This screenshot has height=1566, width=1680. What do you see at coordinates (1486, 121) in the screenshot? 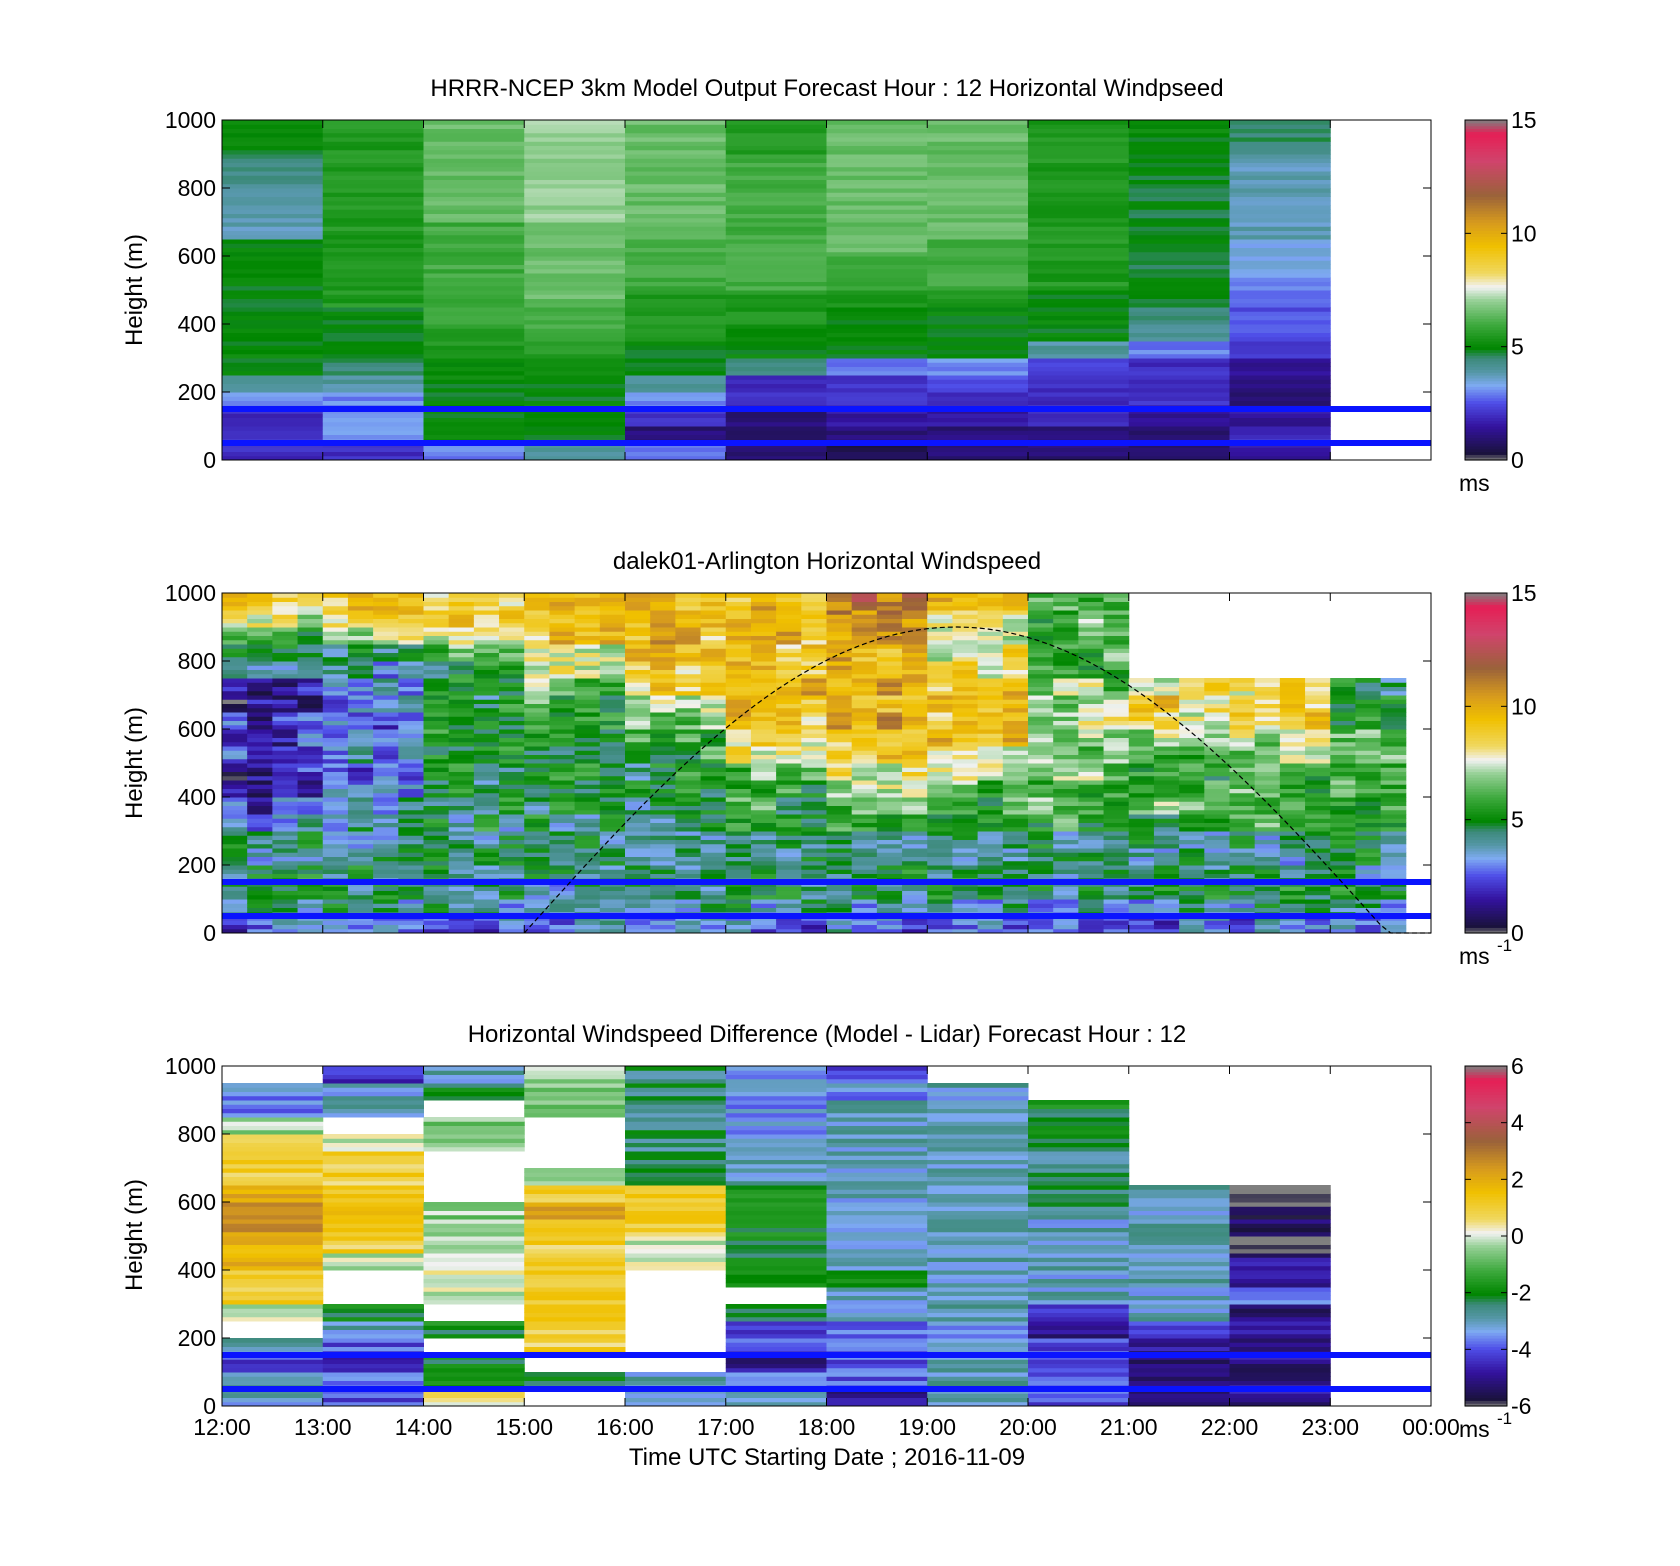
I see `colorbar-swatch` at bounding box center [1486, 121].